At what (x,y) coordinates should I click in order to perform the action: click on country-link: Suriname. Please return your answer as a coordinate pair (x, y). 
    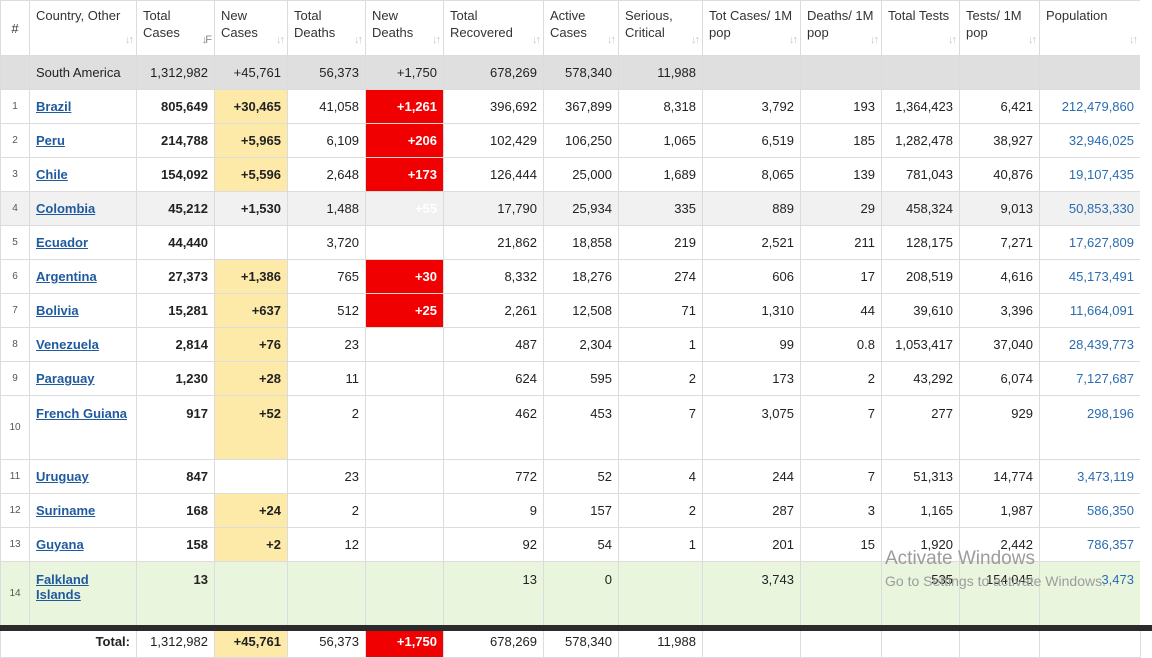
    Looking at the image, I should click on (66, 510).